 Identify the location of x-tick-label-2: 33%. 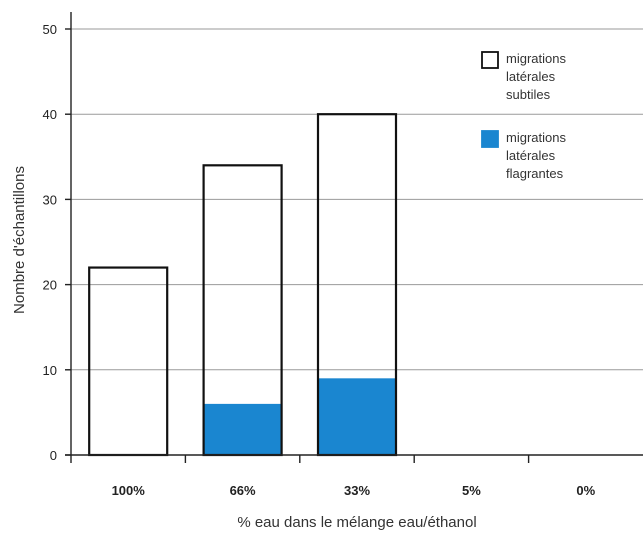
(357, 490).